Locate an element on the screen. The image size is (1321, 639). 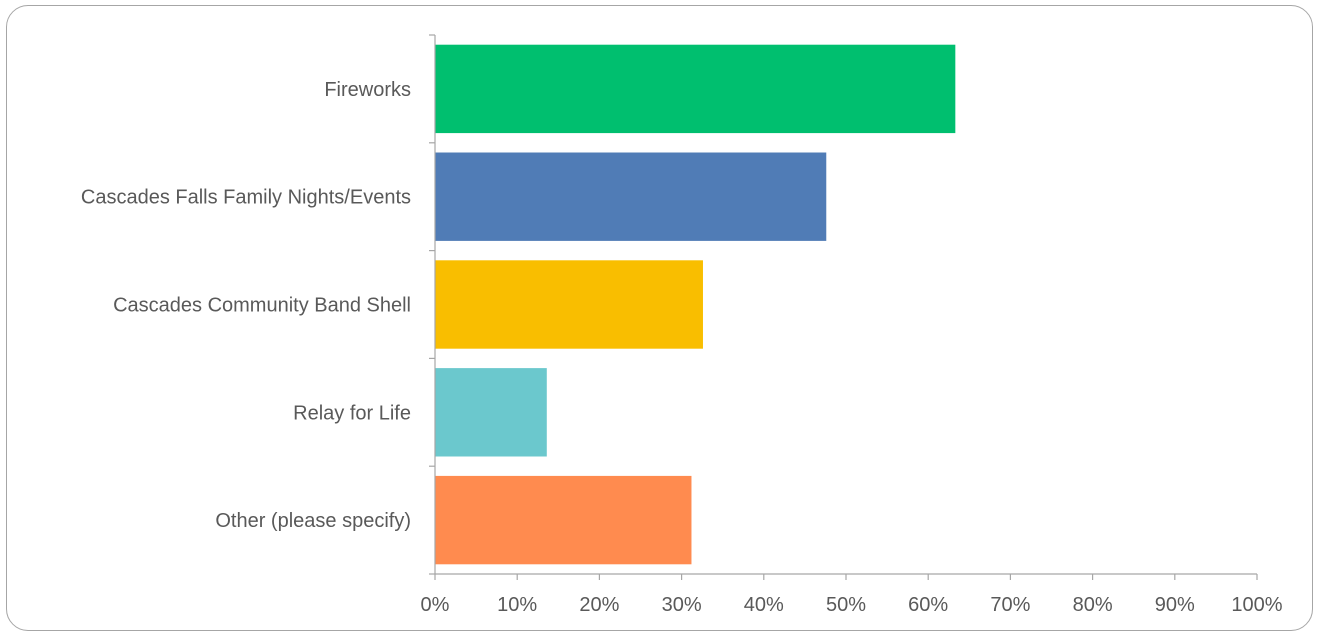
category-label: Fireworks is located at coordinates (367, 90).